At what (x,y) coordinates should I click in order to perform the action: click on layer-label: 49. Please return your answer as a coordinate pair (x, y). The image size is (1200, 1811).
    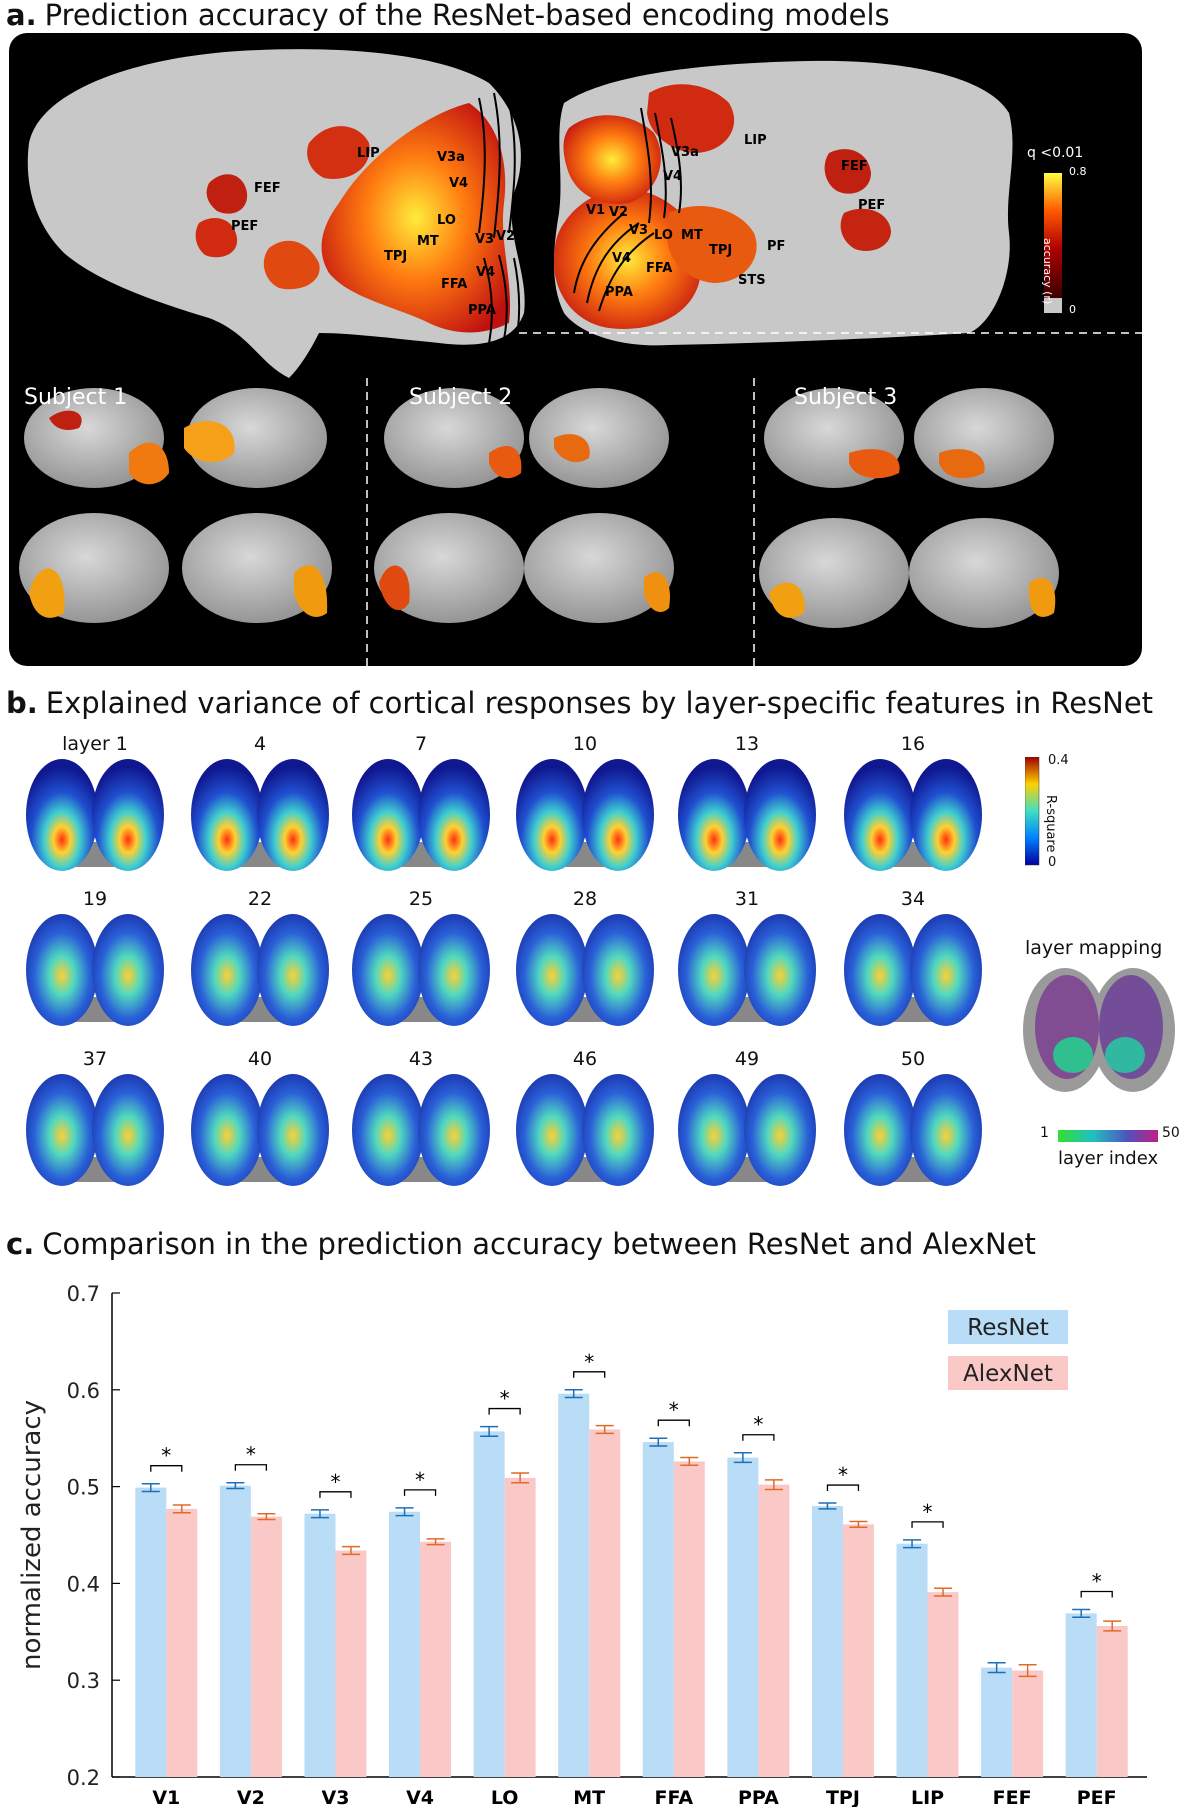
    Looking at the image, I should click on (747, 1059).